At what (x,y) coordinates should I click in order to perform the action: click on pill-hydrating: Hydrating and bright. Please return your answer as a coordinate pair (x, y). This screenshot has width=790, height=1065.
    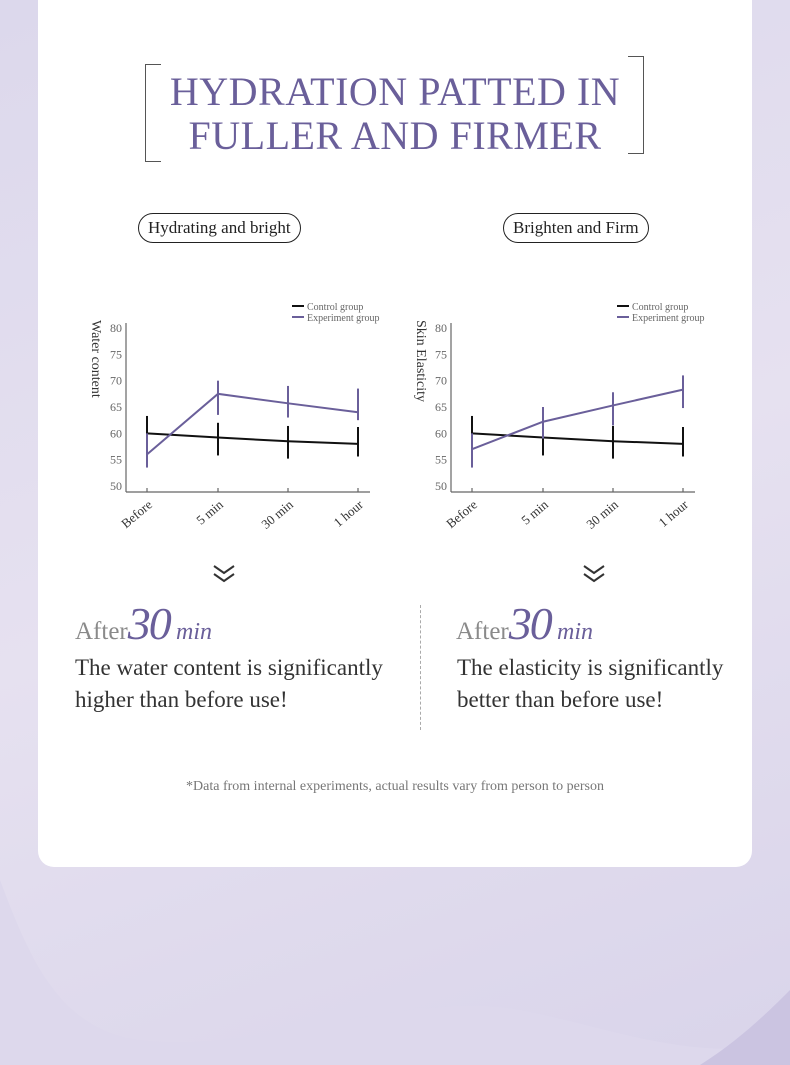
    Looking at the image, I should click on (219, 228).